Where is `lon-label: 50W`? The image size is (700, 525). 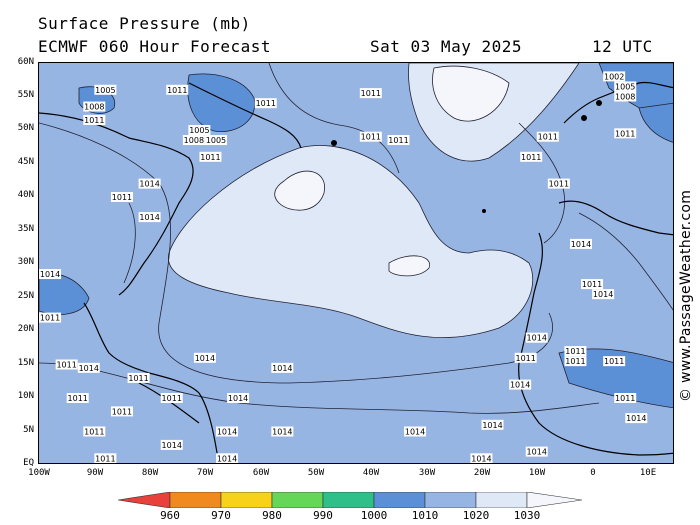
lon-label: 50W is located at coordinates (316, 473).